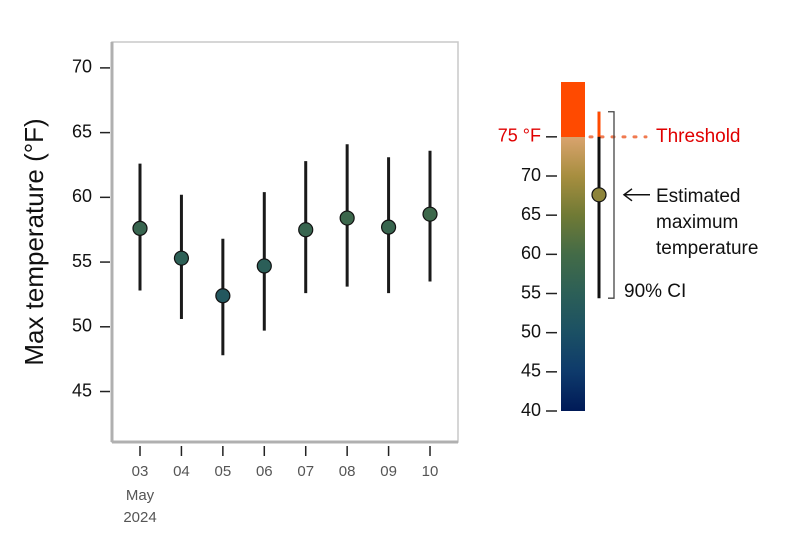 This screenshot has width=800, height=555. What do you see at coordinates (531, 371) in the screenshot?
I see `legend-tick-label: 45` at bounding box center [531, 371].